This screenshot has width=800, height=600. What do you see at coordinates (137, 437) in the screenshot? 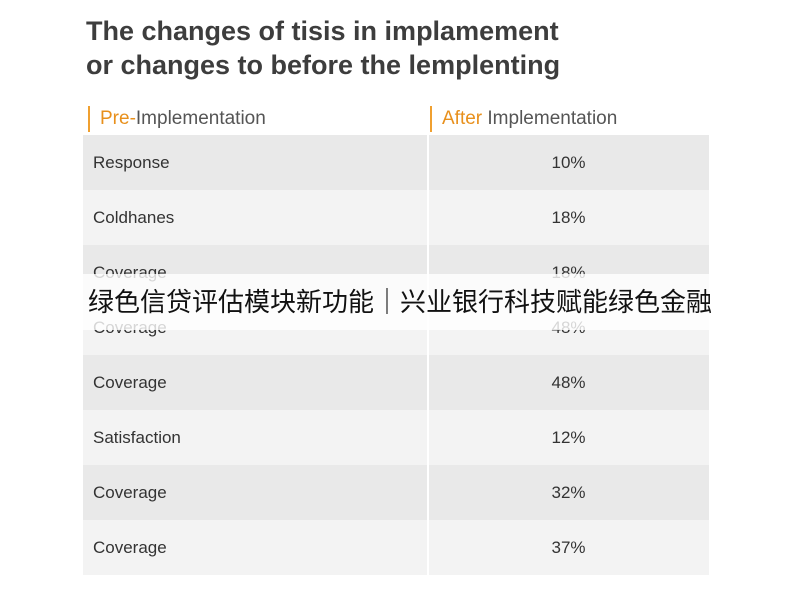
I see `row-label: Satisfaction` at bounding box center [137, 437].